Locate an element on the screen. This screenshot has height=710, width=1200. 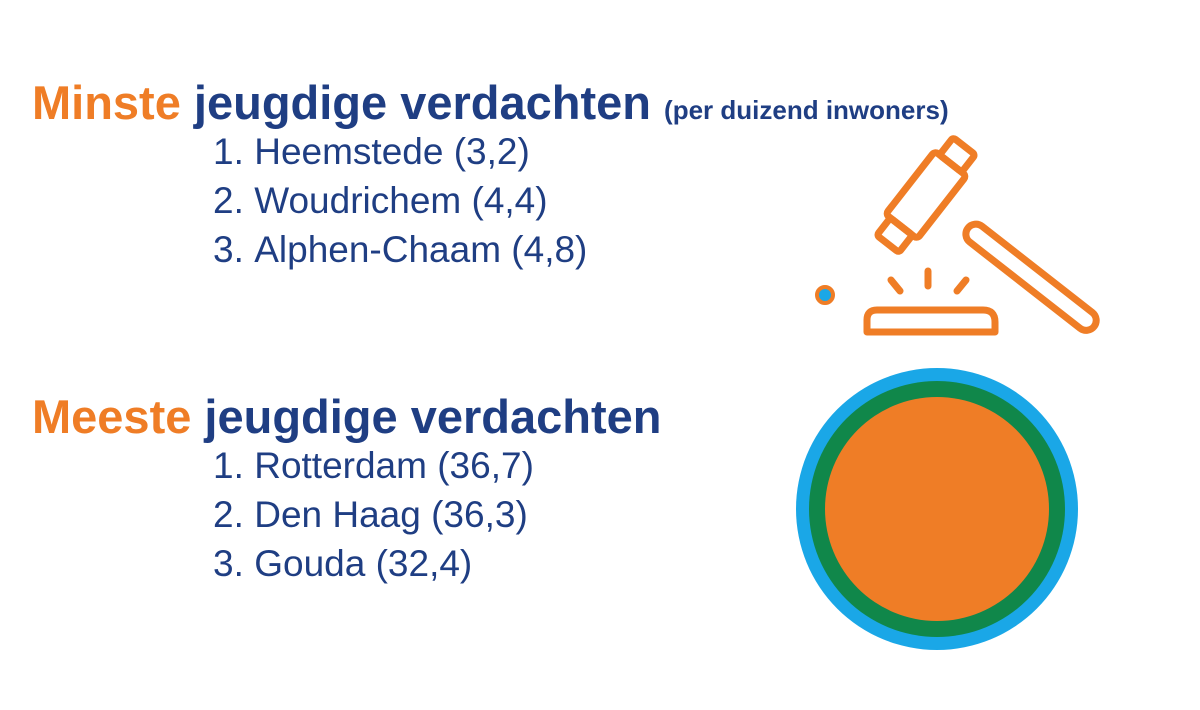
list-item-text: Rotterdam (36,7) is located at coordinates (394, 465).